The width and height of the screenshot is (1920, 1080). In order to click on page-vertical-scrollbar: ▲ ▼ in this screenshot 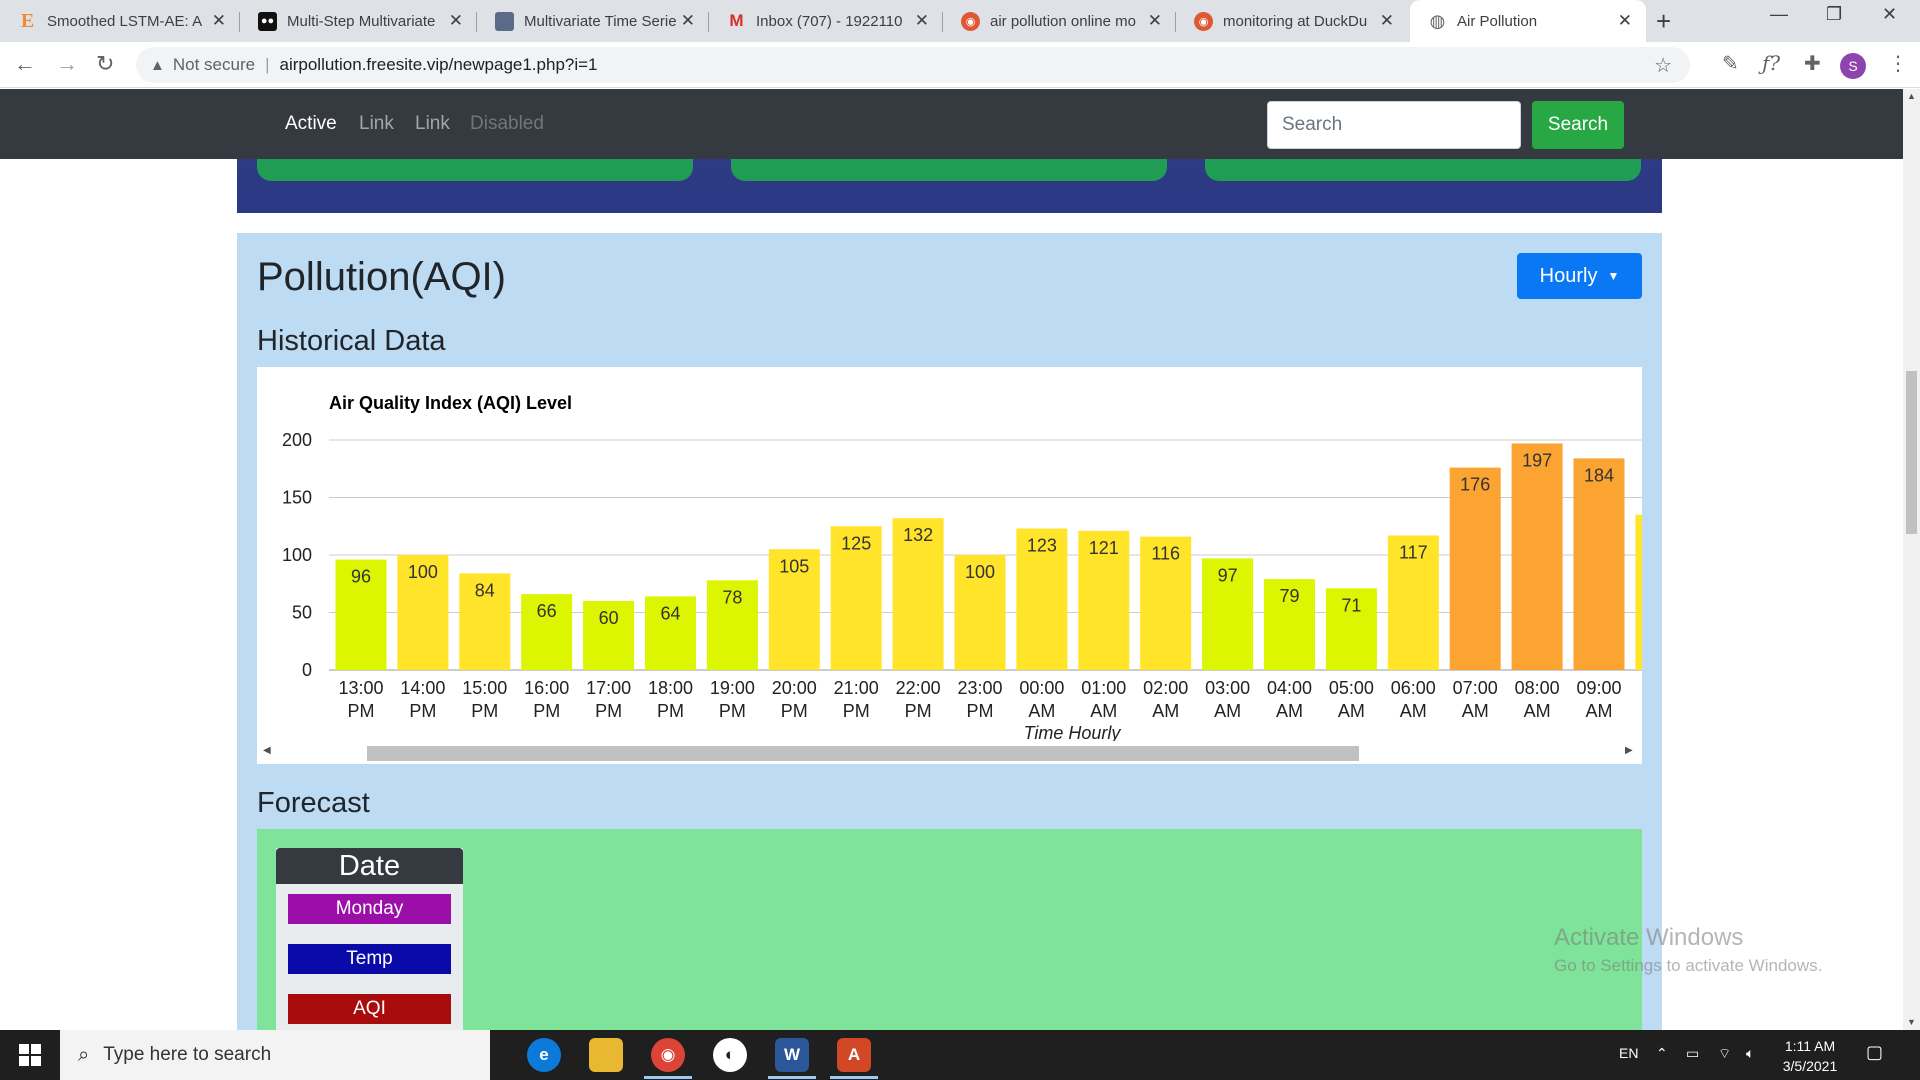, I will do `click(1911, 559)`.